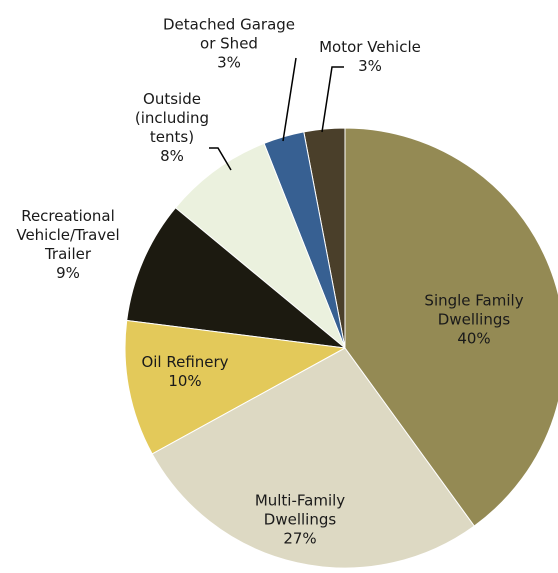 The image size is (558, 573). What do you see at coordinates (474, 310) in the screenshot?
I see `category-name: Single Family Dwellings` at bounding box center [474, 310].